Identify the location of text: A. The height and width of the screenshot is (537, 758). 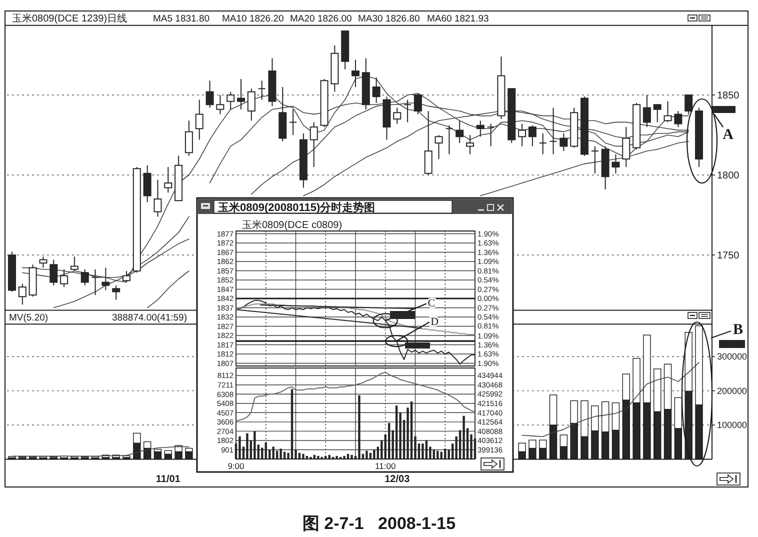
(728, 135).